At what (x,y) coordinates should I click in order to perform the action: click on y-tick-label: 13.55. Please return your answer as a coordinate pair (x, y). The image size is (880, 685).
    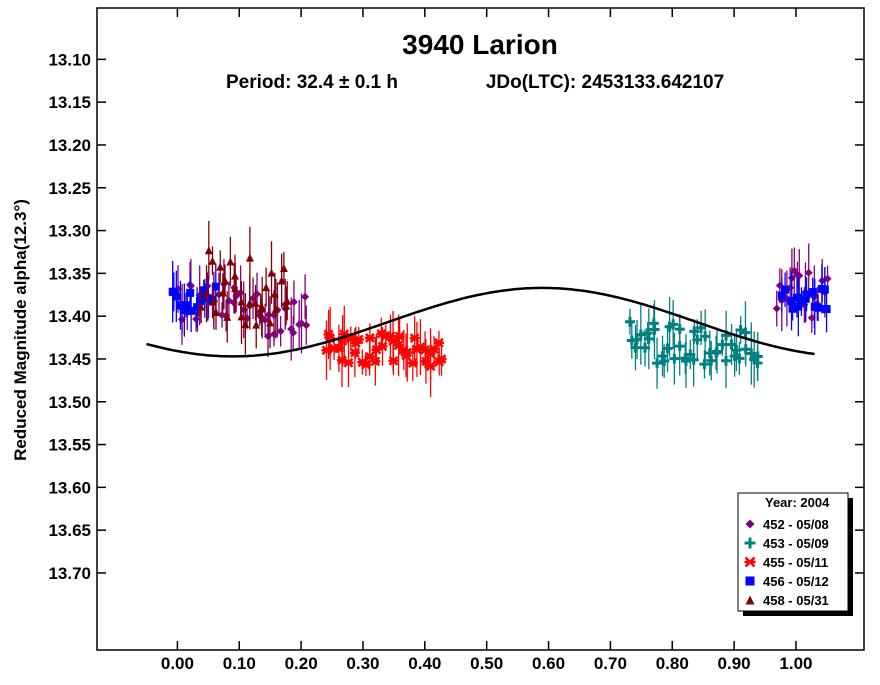
    Looking at the image, I should click on (69, 445).